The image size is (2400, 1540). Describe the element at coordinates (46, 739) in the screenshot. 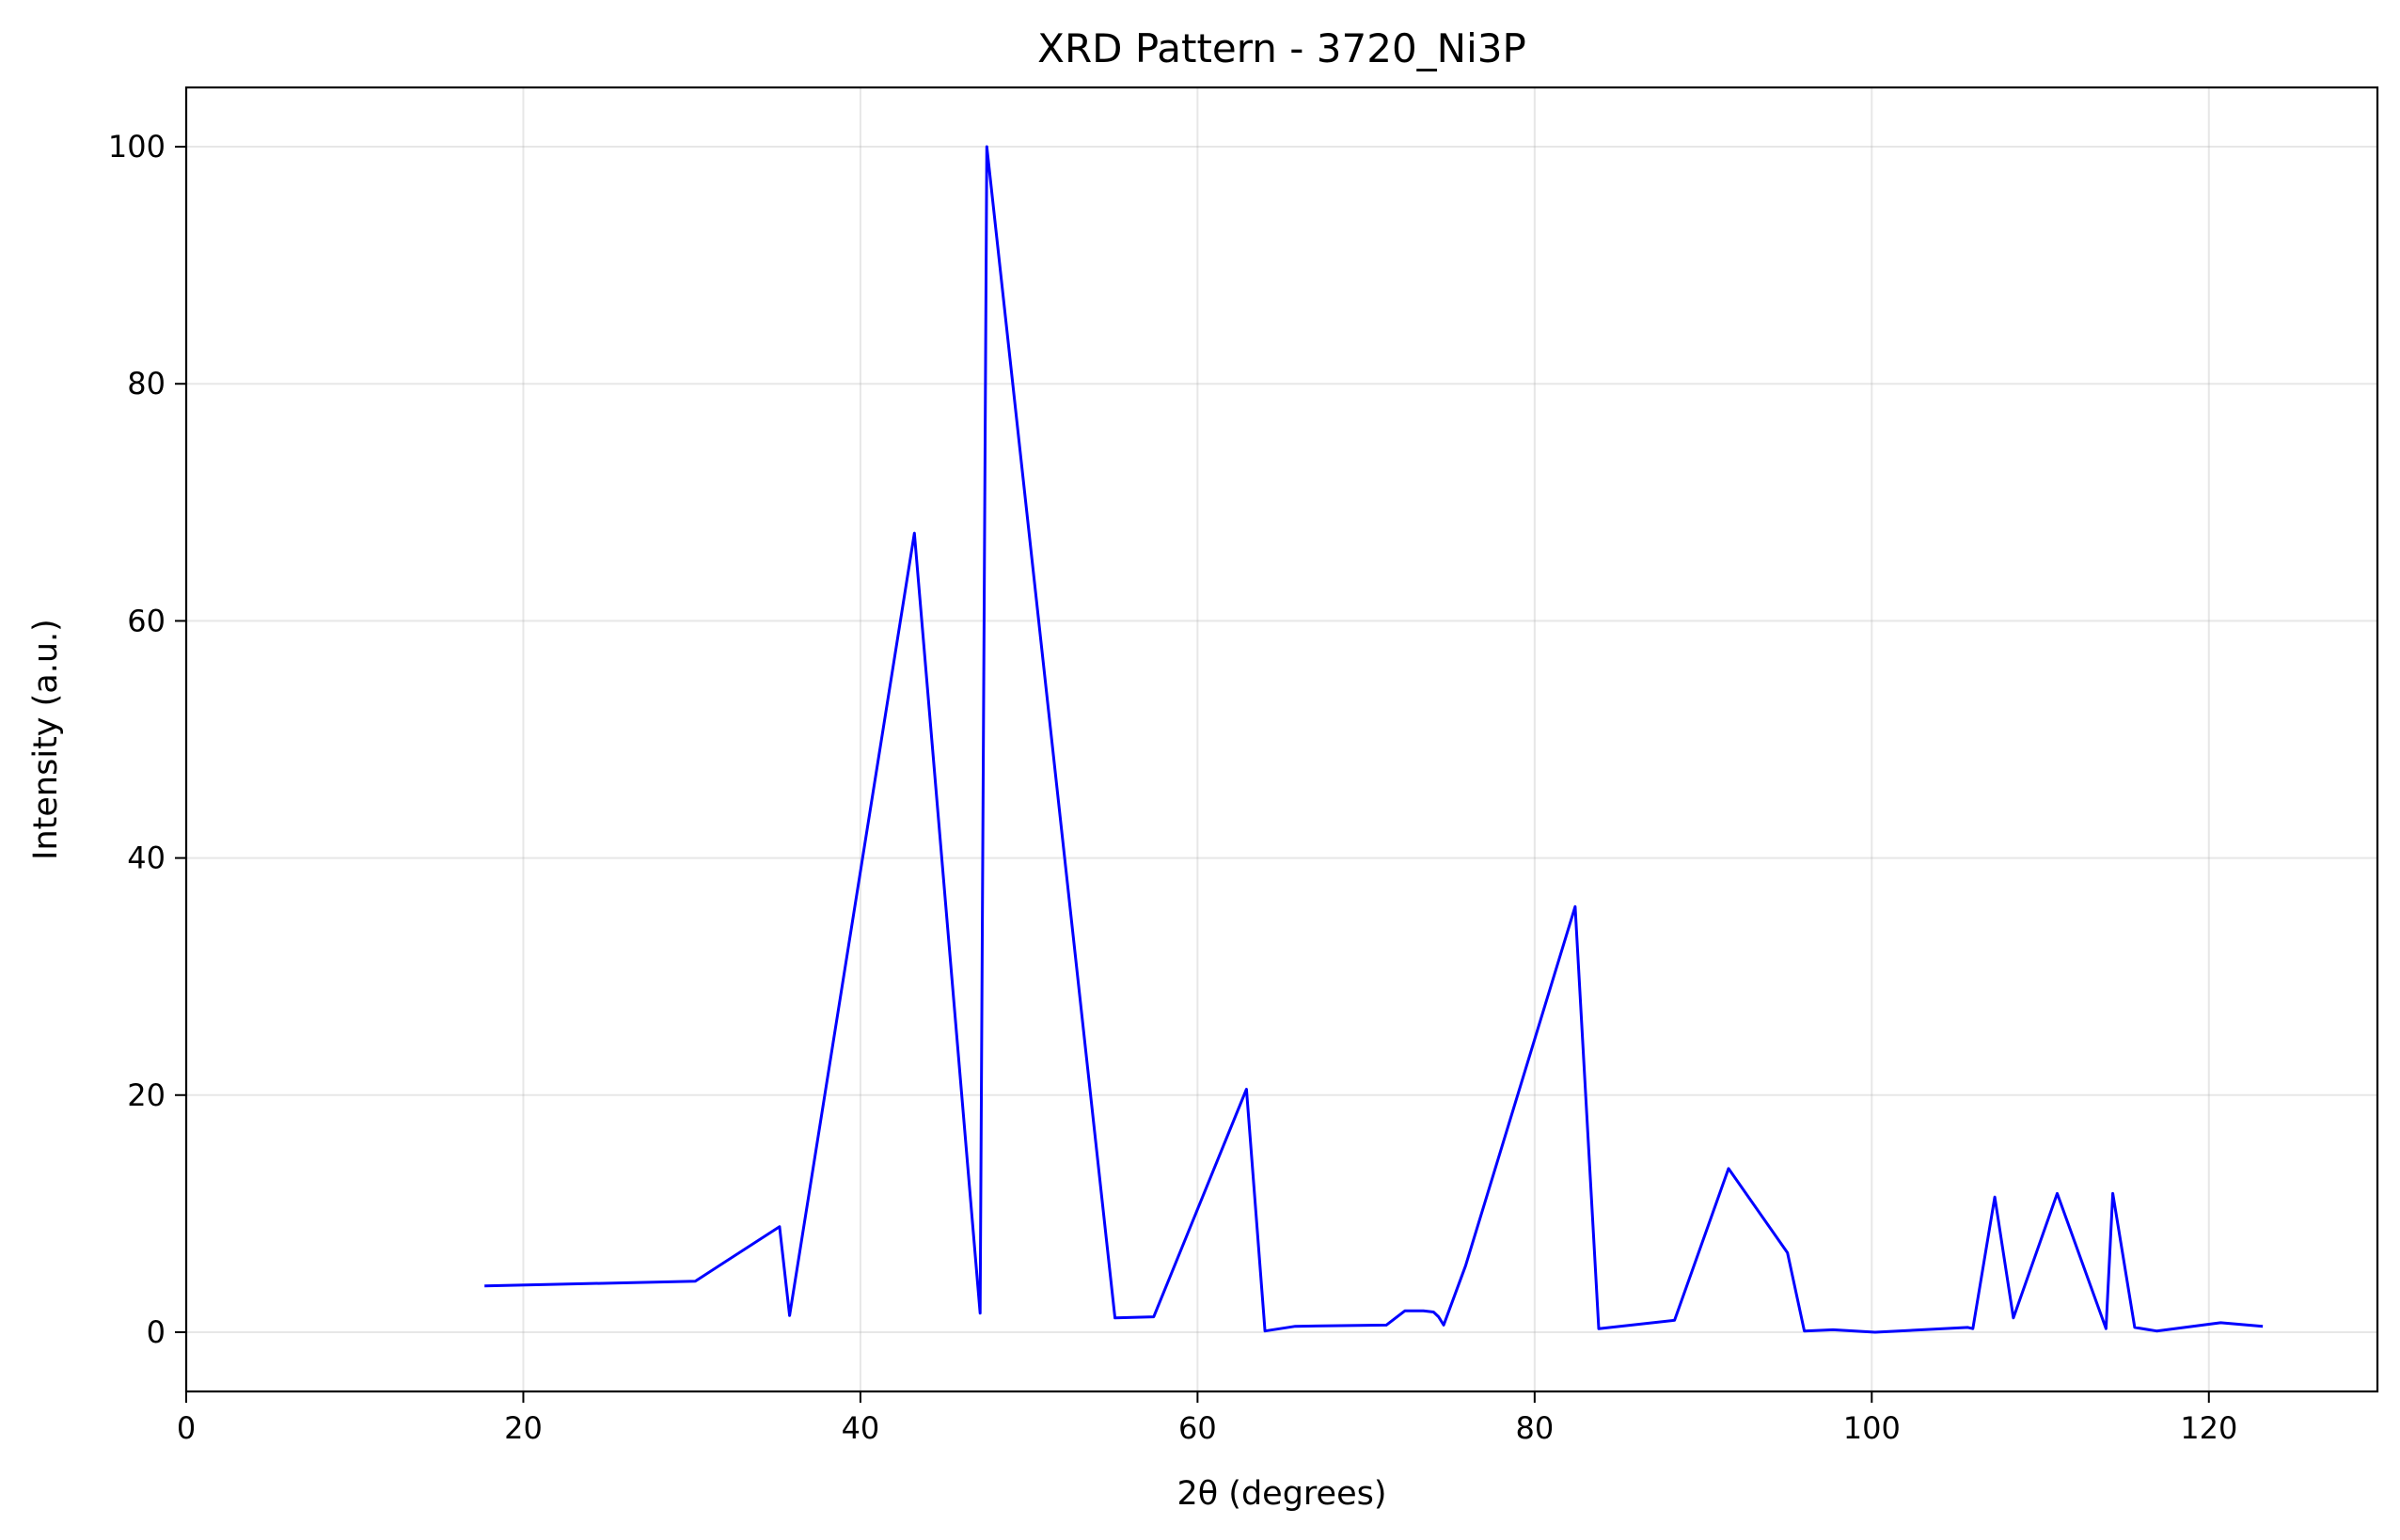

I see `y-axis-label: Intensity (a.u.)` at that location.